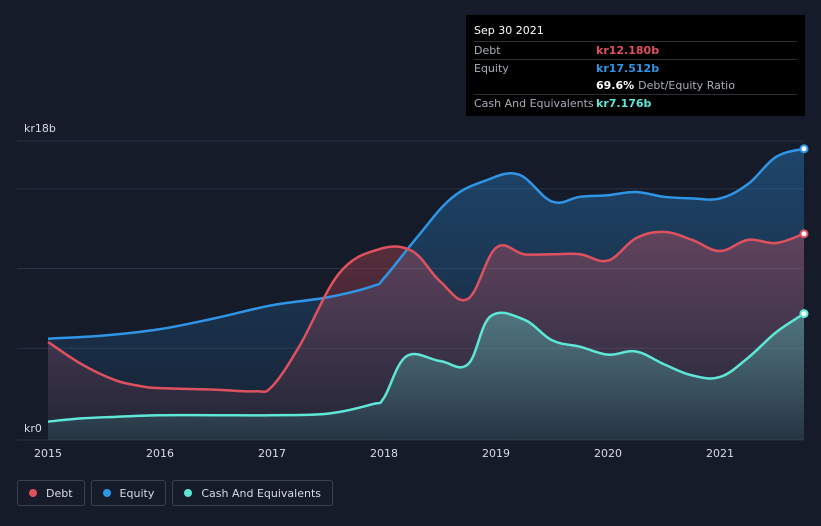  What do you see at coordinates (628, 68) in the screenshot?
I see `tooltip-value: kr17.512b` at bounding box center [628, 68].